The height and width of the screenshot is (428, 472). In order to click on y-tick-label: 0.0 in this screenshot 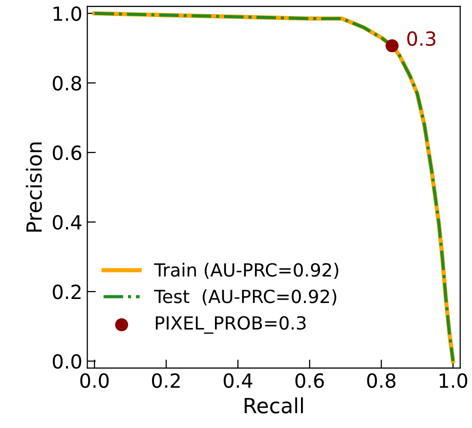, I will do `click(67, 361)`.